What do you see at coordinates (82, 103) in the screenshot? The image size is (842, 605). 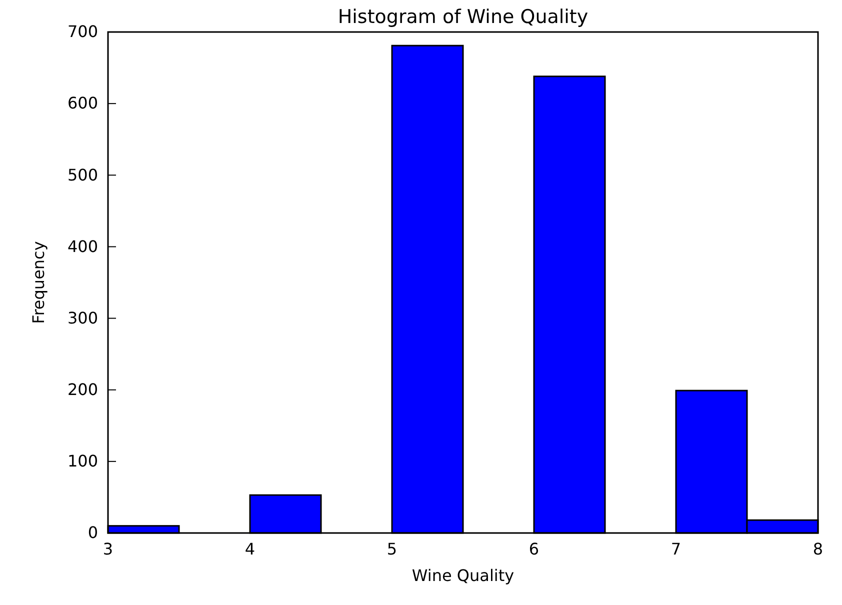 I see `y-tick-label: 600` at bounding box center [82, 103].